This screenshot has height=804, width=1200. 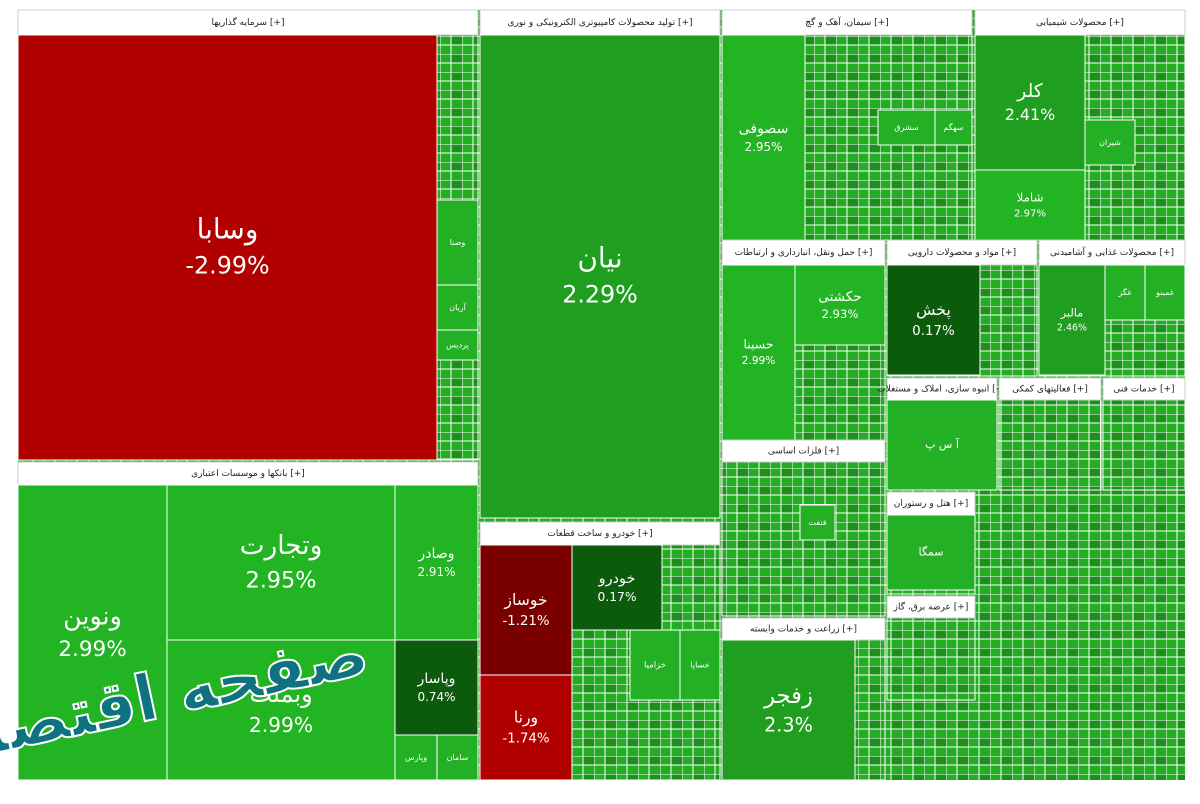 I want to click on sector-title: فعالیتهای کمکی [+], so click(x=1050, y=390).